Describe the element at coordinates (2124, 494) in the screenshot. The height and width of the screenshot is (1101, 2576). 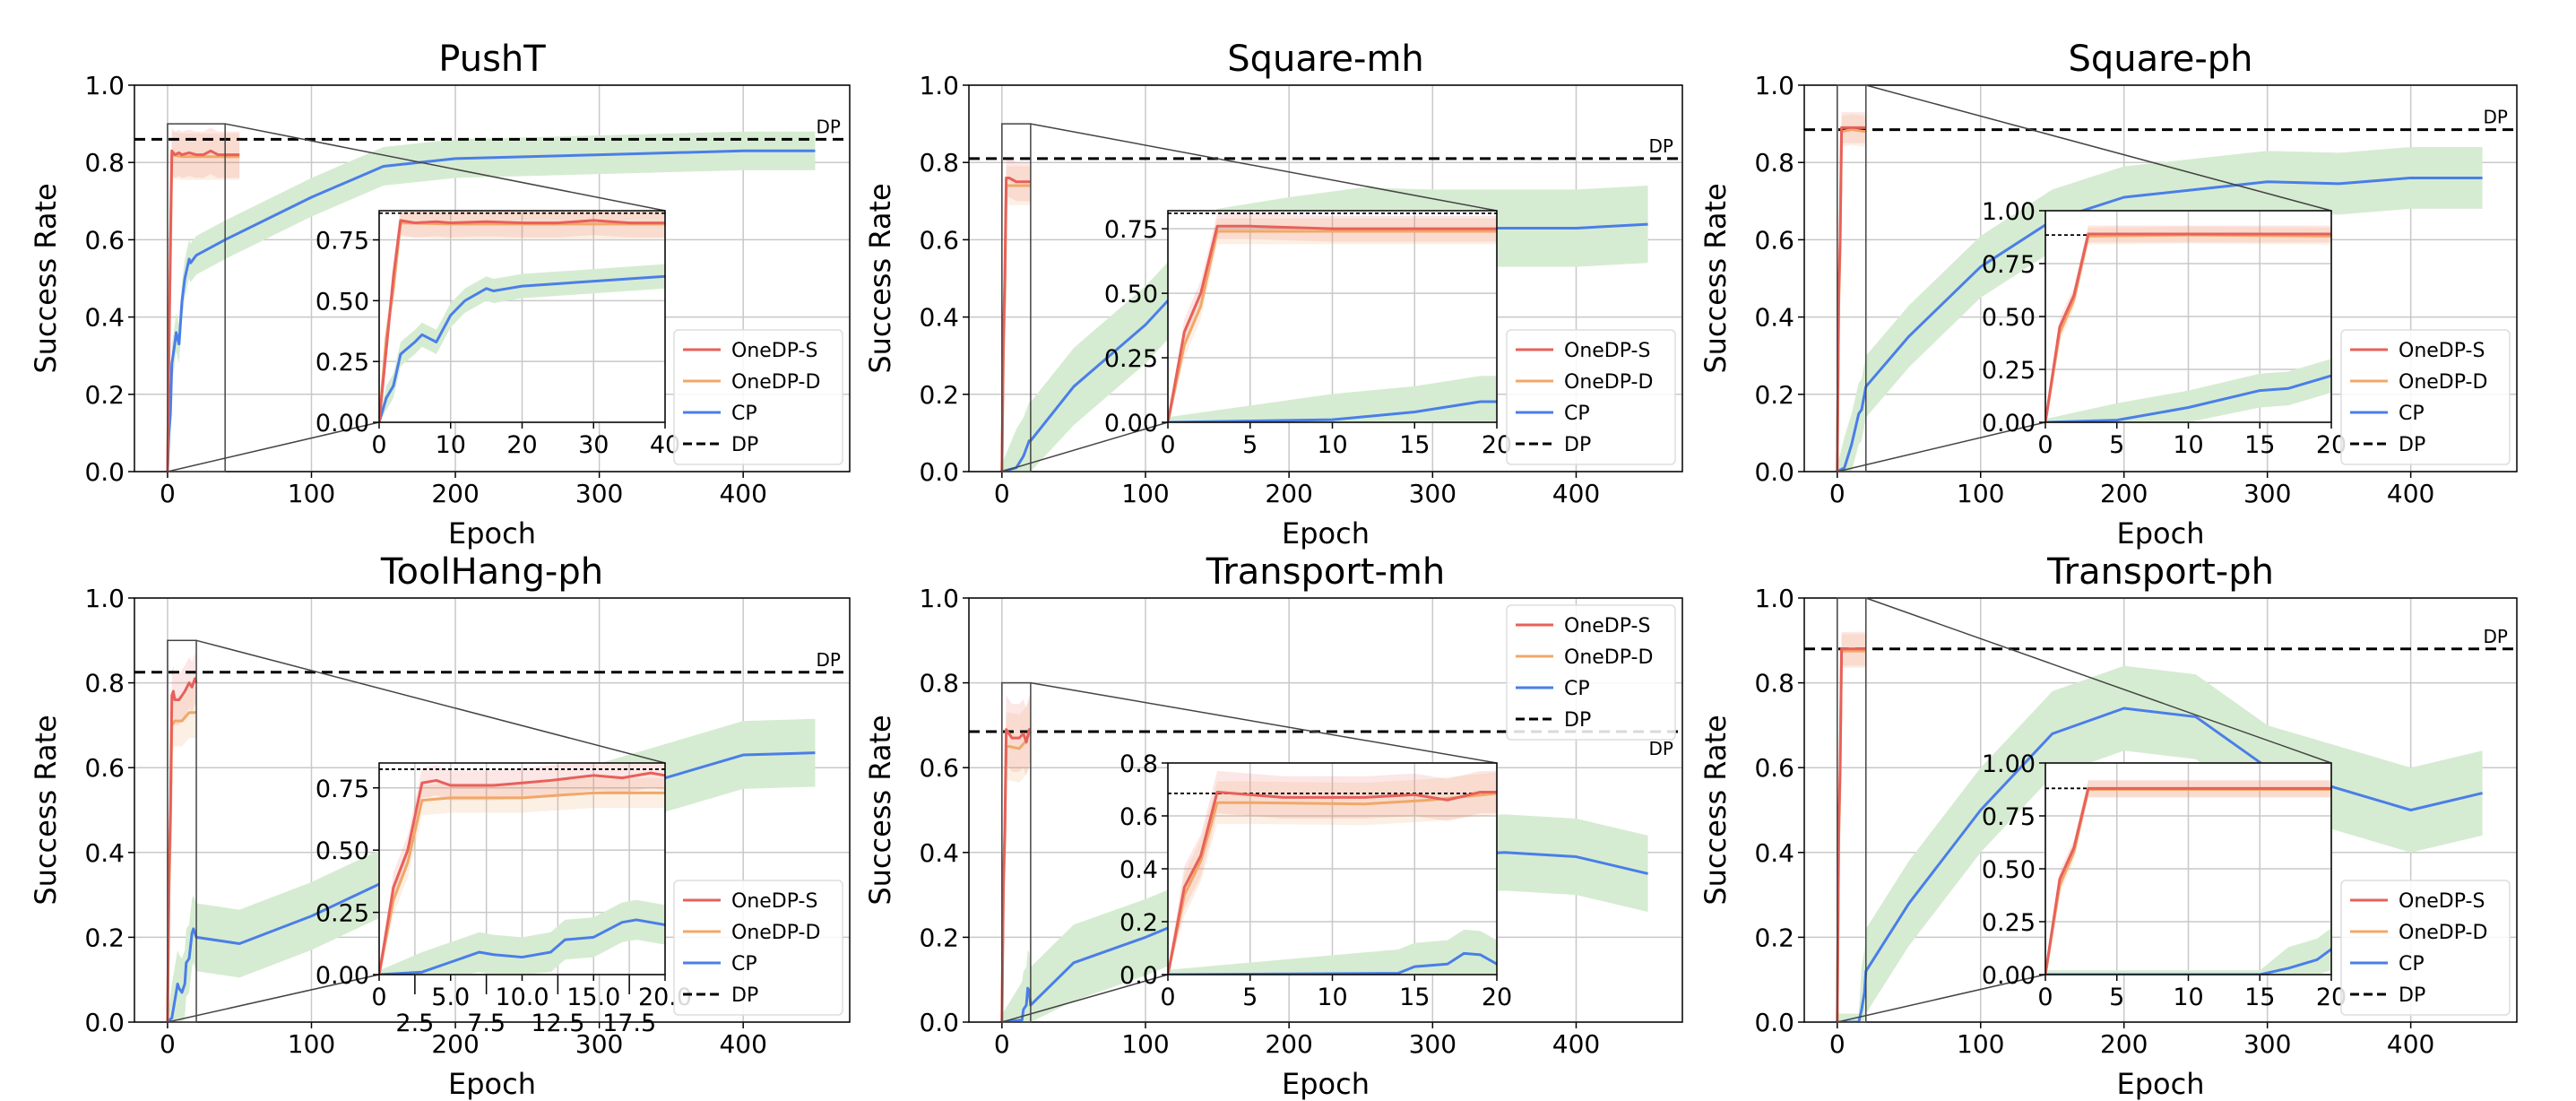
I see `x-tick-label: 200` at that location.